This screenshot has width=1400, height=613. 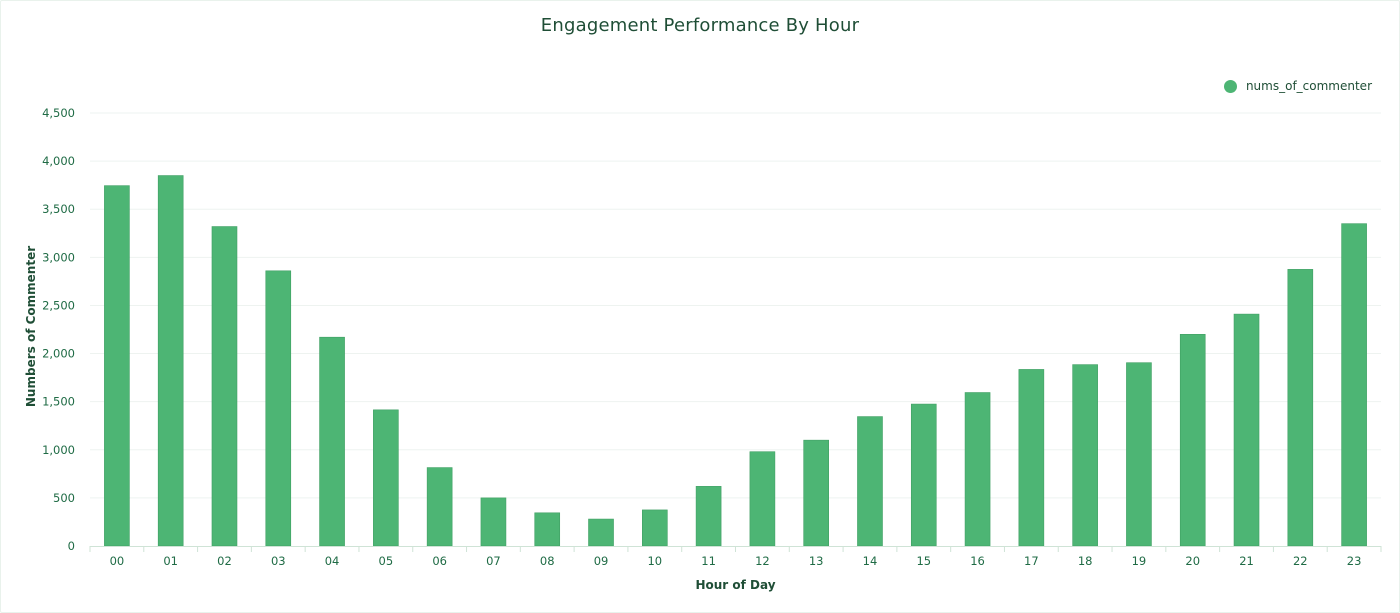 I want to click on x-tick-label: 05, so click(x=386, y=561).